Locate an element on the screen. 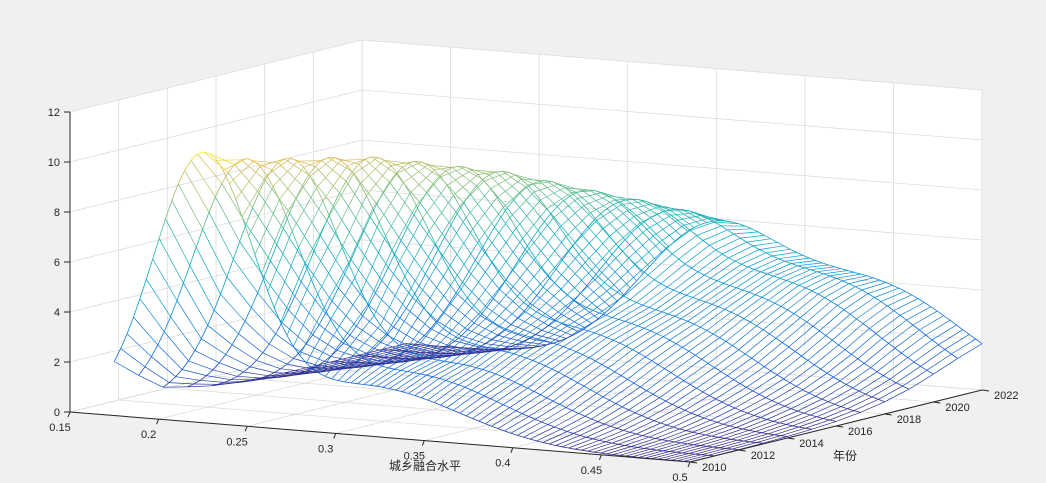 This screenshot has width=1046, height=483. x-tick-label: 0.4 is located at coordinates (502, 464).